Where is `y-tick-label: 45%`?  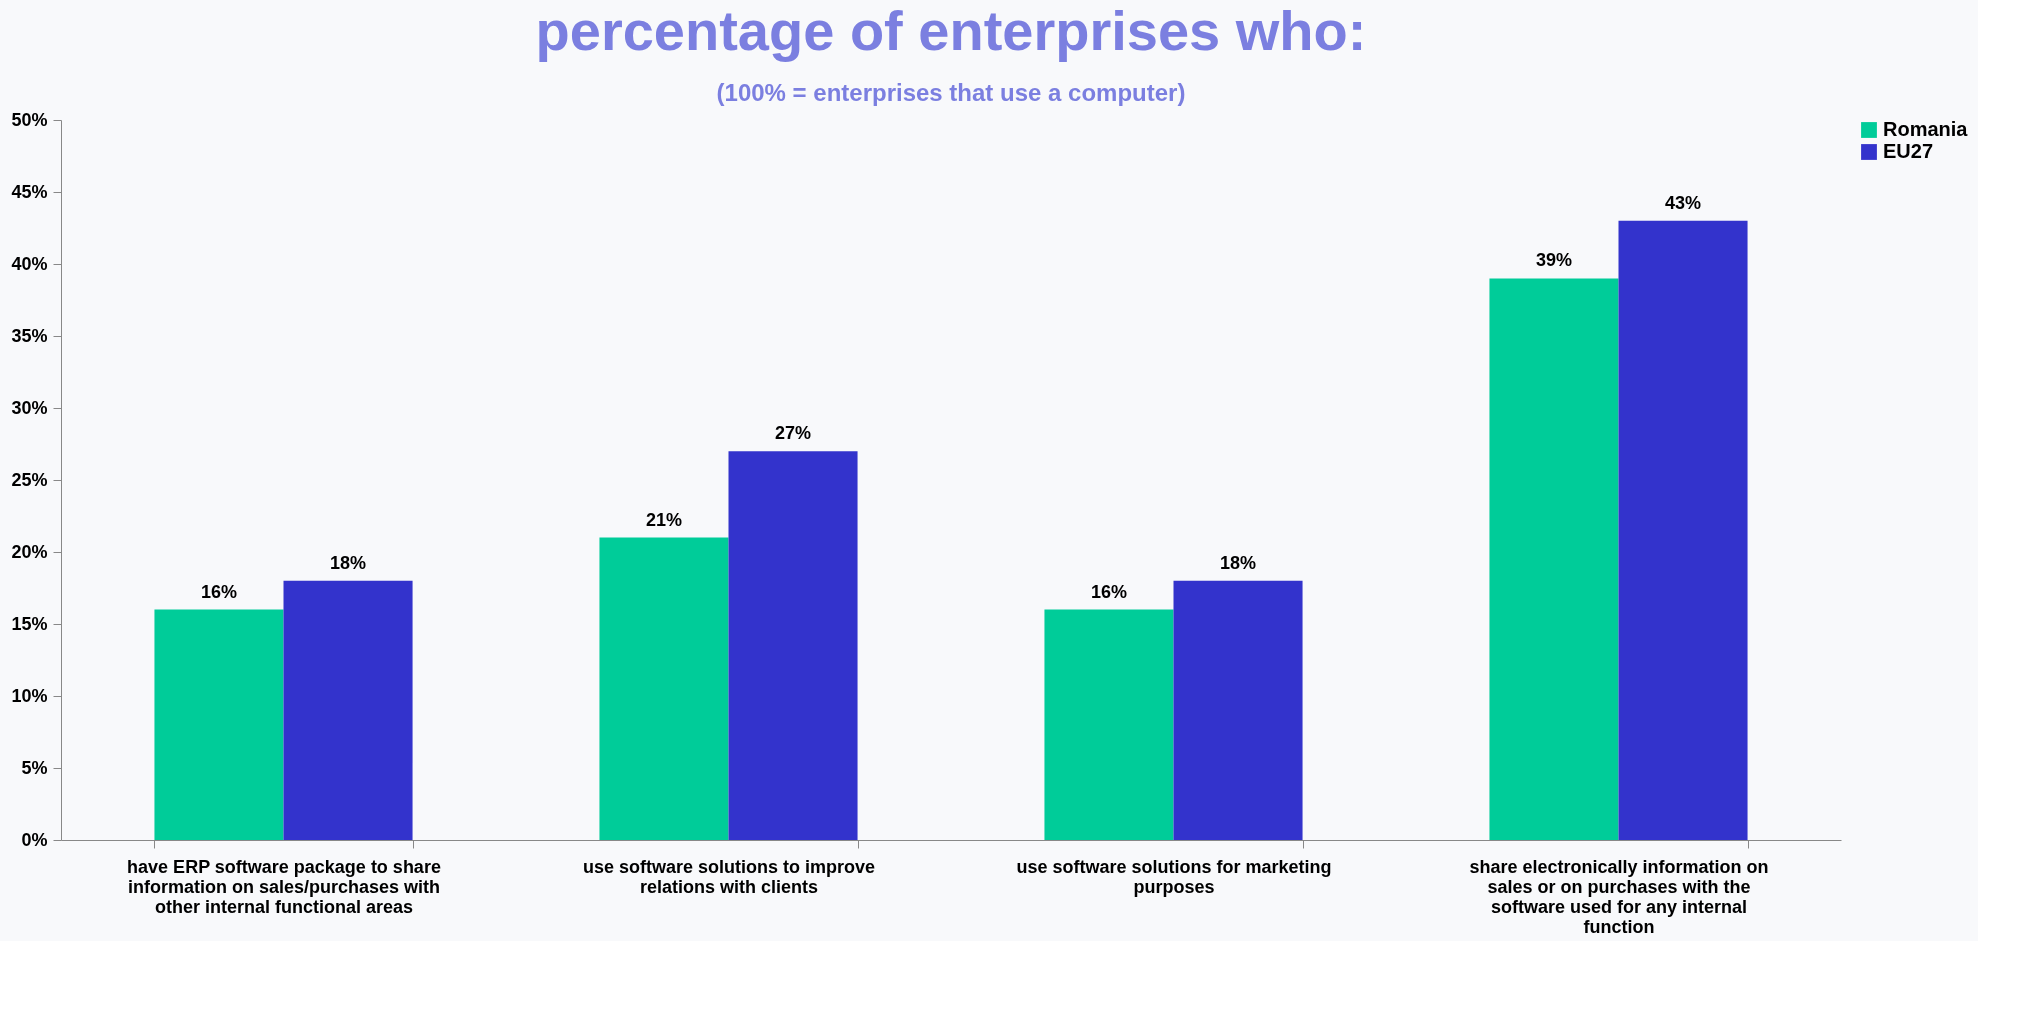
y-tick-label: 45% is located at coordinates (29, 191).